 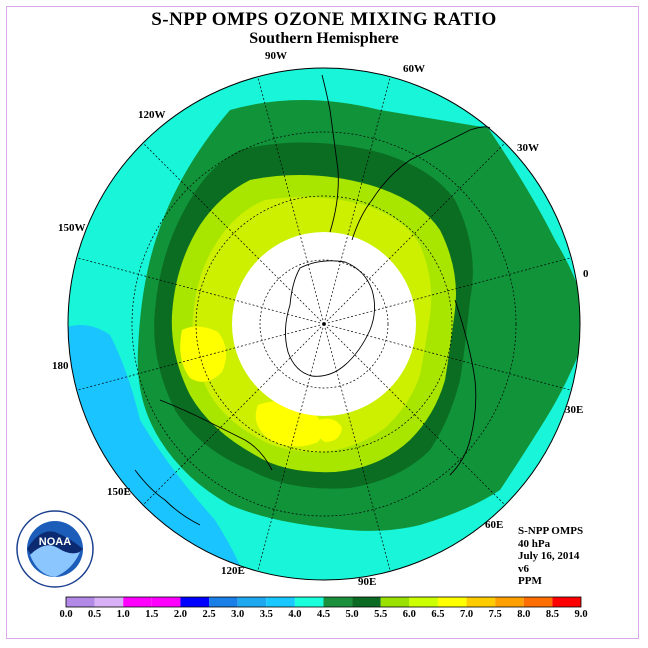 I want to click on colorbar-tick-label: 7.0, so click(x=466, y=614).